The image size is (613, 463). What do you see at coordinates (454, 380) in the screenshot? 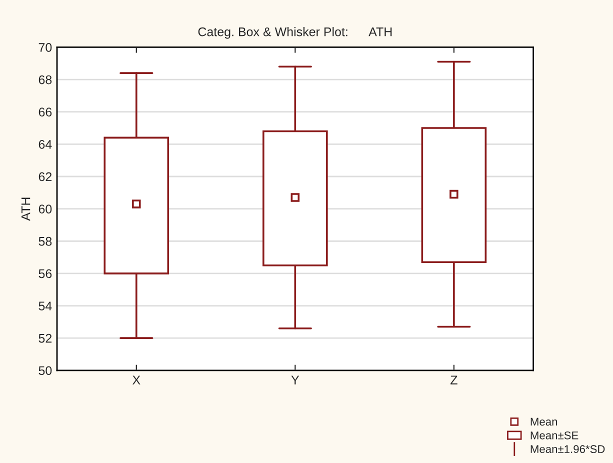
I see `x-tick-label: Z` at bounding box center [454, 380].